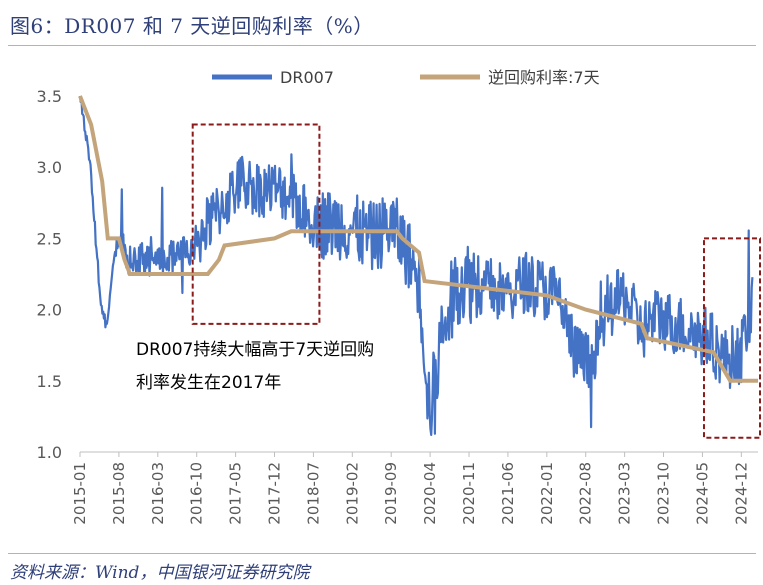 This screenshot has height=585, width=763. I want to click on legend-dr007-label: DR007, so click(307, 77).